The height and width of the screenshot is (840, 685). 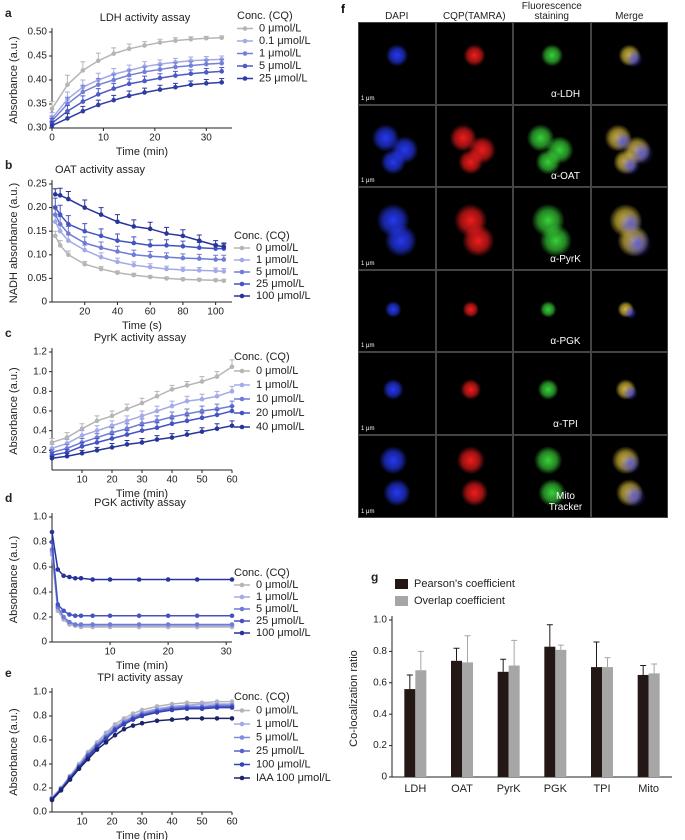 I want to click on x-tick-label: Mito, so click(x=648, y=789).